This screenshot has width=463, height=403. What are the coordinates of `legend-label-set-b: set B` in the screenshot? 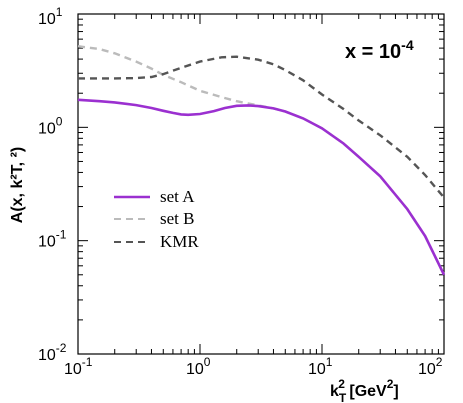 It's located at (177, 218).